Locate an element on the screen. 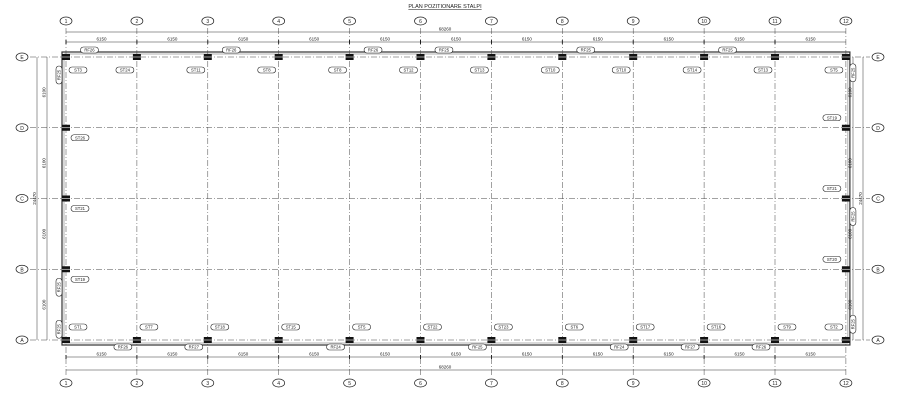  column-tag-label: ST7 is located at coordinates (149, 327).